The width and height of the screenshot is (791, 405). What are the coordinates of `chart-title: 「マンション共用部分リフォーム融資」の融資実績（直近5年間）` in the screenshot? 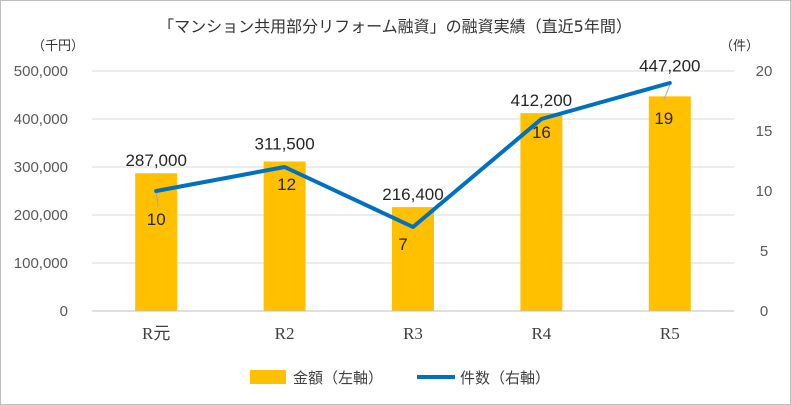 It's located at (395, 26).